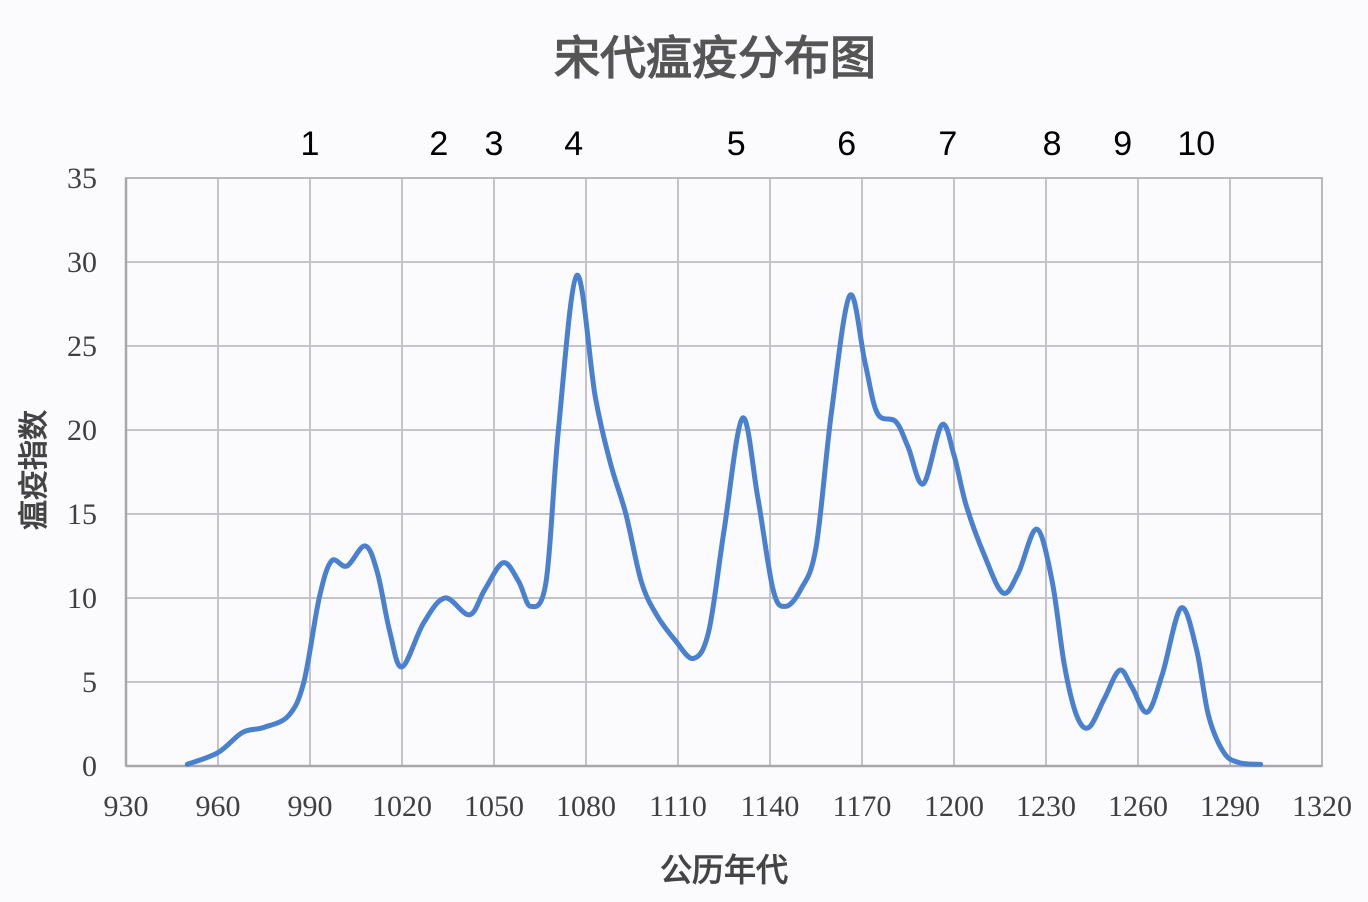 This screenshot has width=1368, height=902. What do you see at coordinates (736, 144) in the screenshot?
I see `period-marker: 5` at bounding box center [736, 144].